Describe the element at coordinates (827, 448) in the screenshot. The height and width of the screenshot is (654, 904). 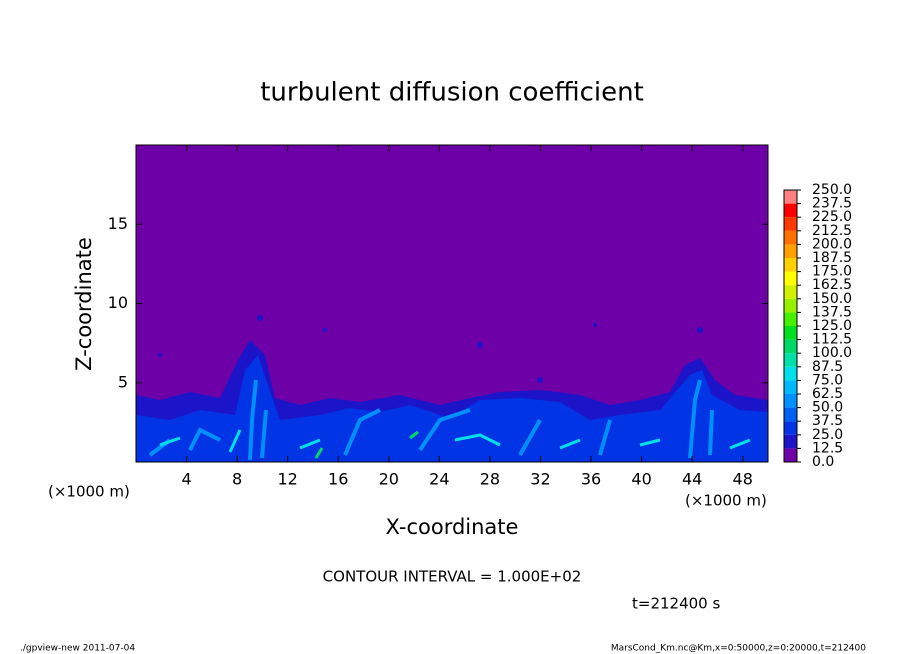
I see `colorbar-label: 12.5` at that location.